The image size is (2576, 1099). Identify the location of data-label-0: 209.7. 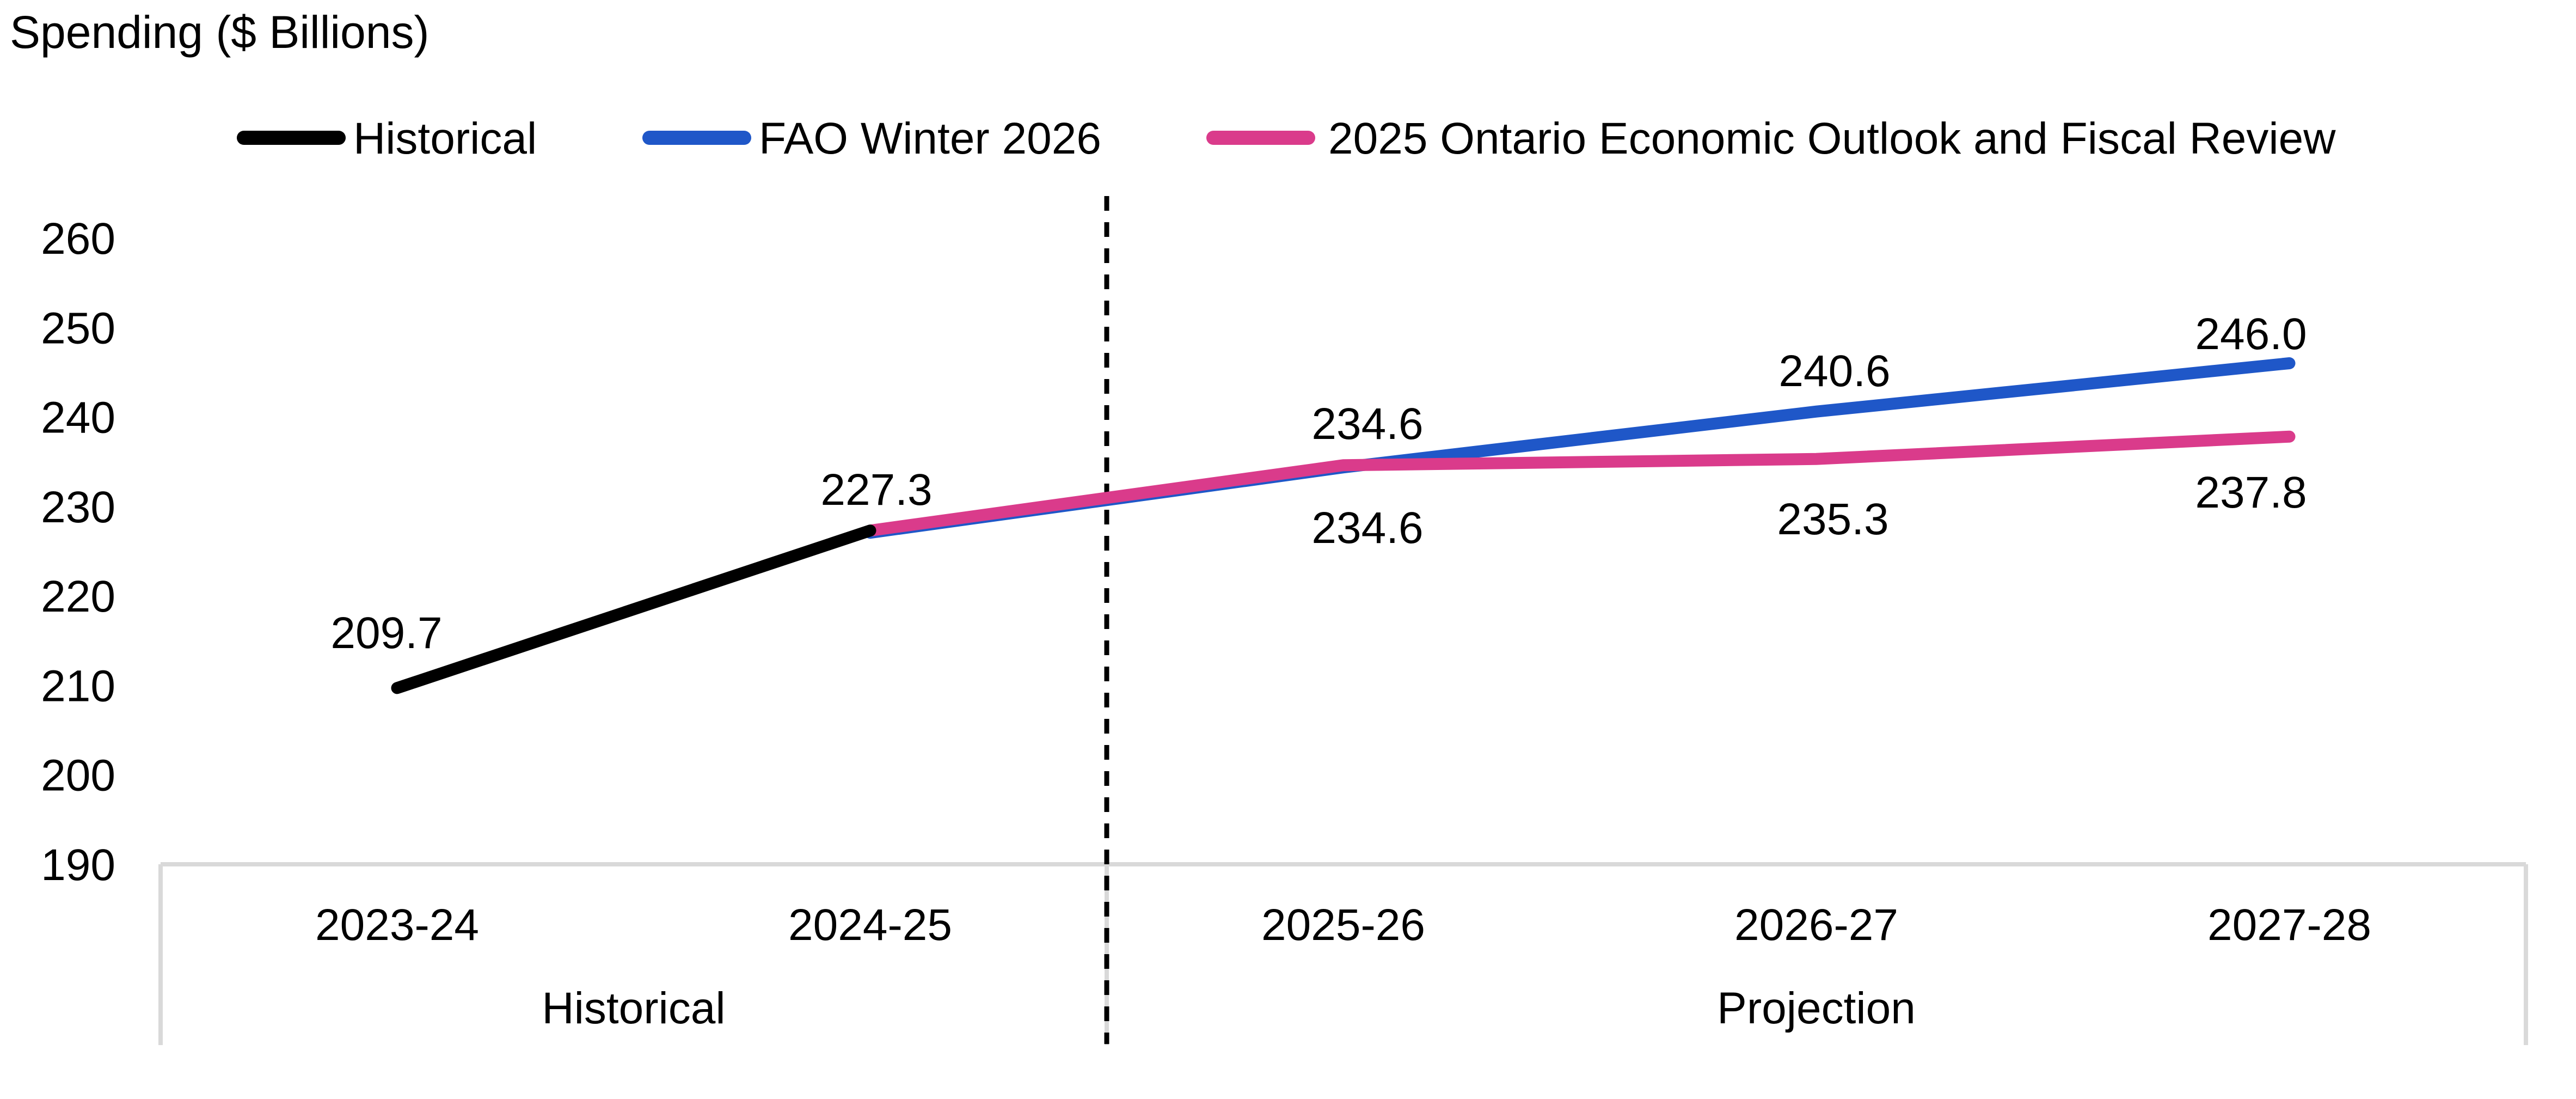
(386, 633).